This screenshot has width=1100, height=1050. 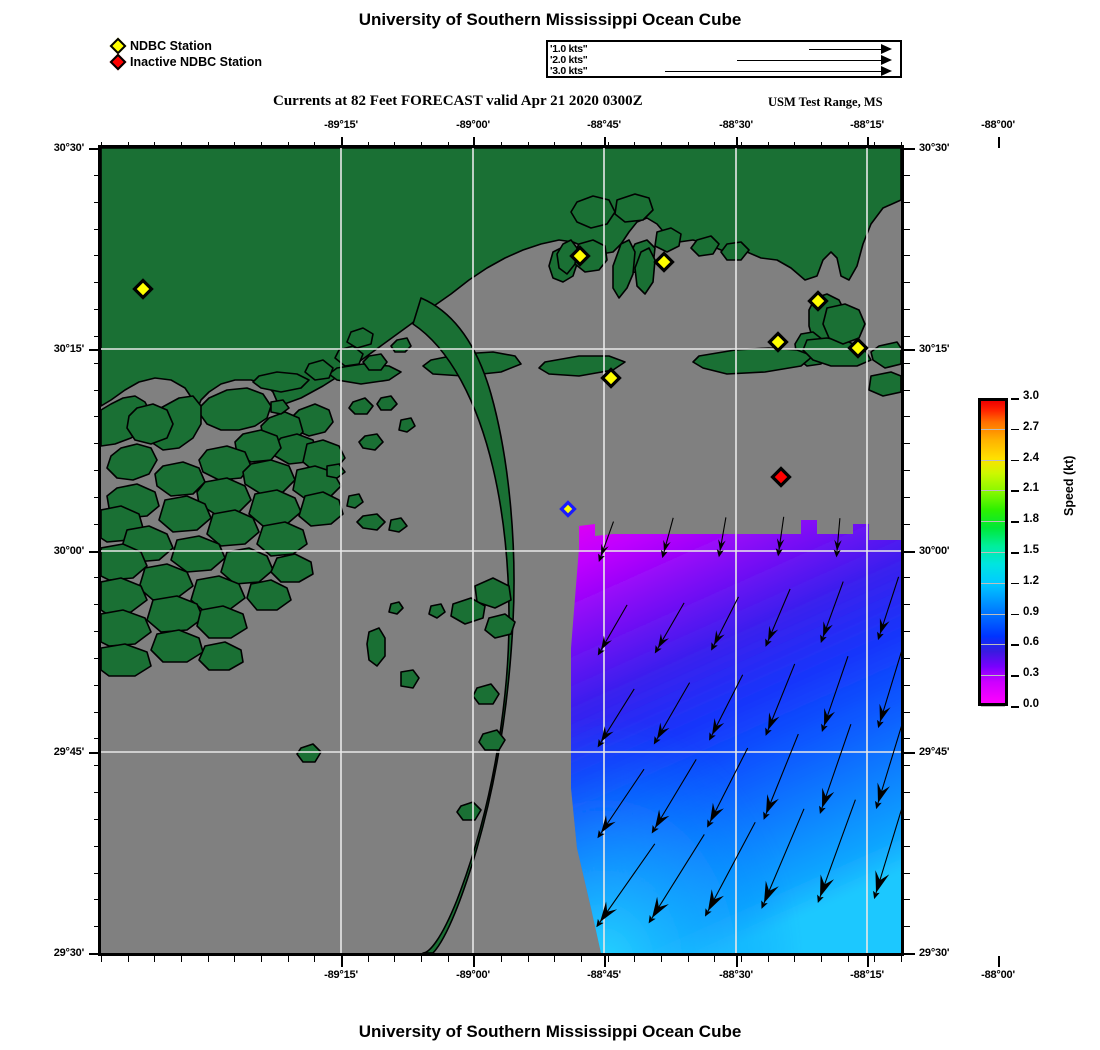 I want to click on chandeleur-arc, so click(x=463, y=625).